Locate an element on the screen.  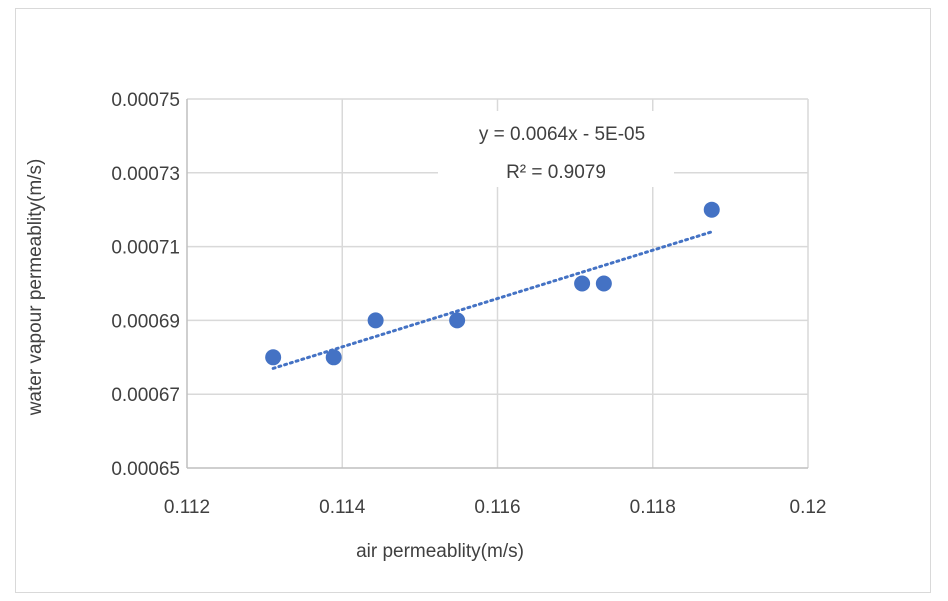
x-tick-label: 0.114 is located at coordinates (342, 507).